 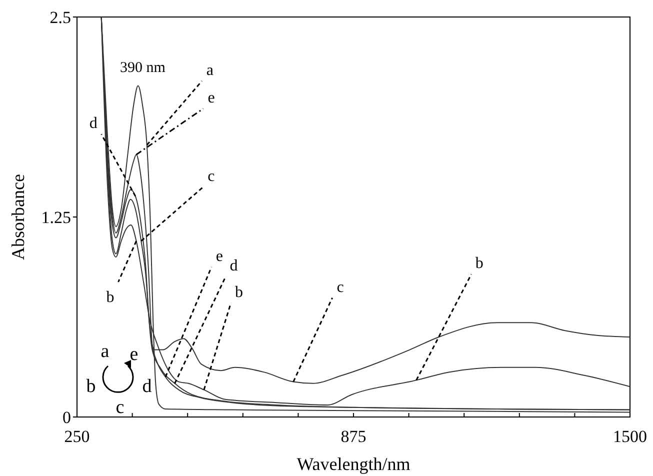 What do you see at coordinates (77, 436) in the screenshot?
I see `x-tick-label: 250` at bounding box center [77, 436].